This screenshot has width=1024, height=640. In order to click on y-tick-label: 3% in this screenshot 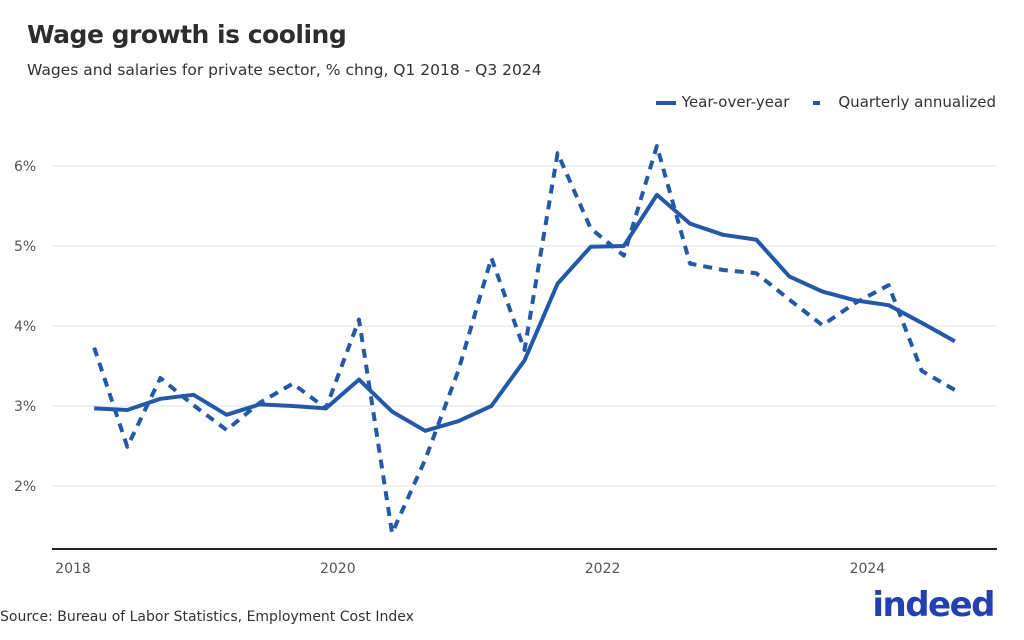, I will do `click(25, 407)`.